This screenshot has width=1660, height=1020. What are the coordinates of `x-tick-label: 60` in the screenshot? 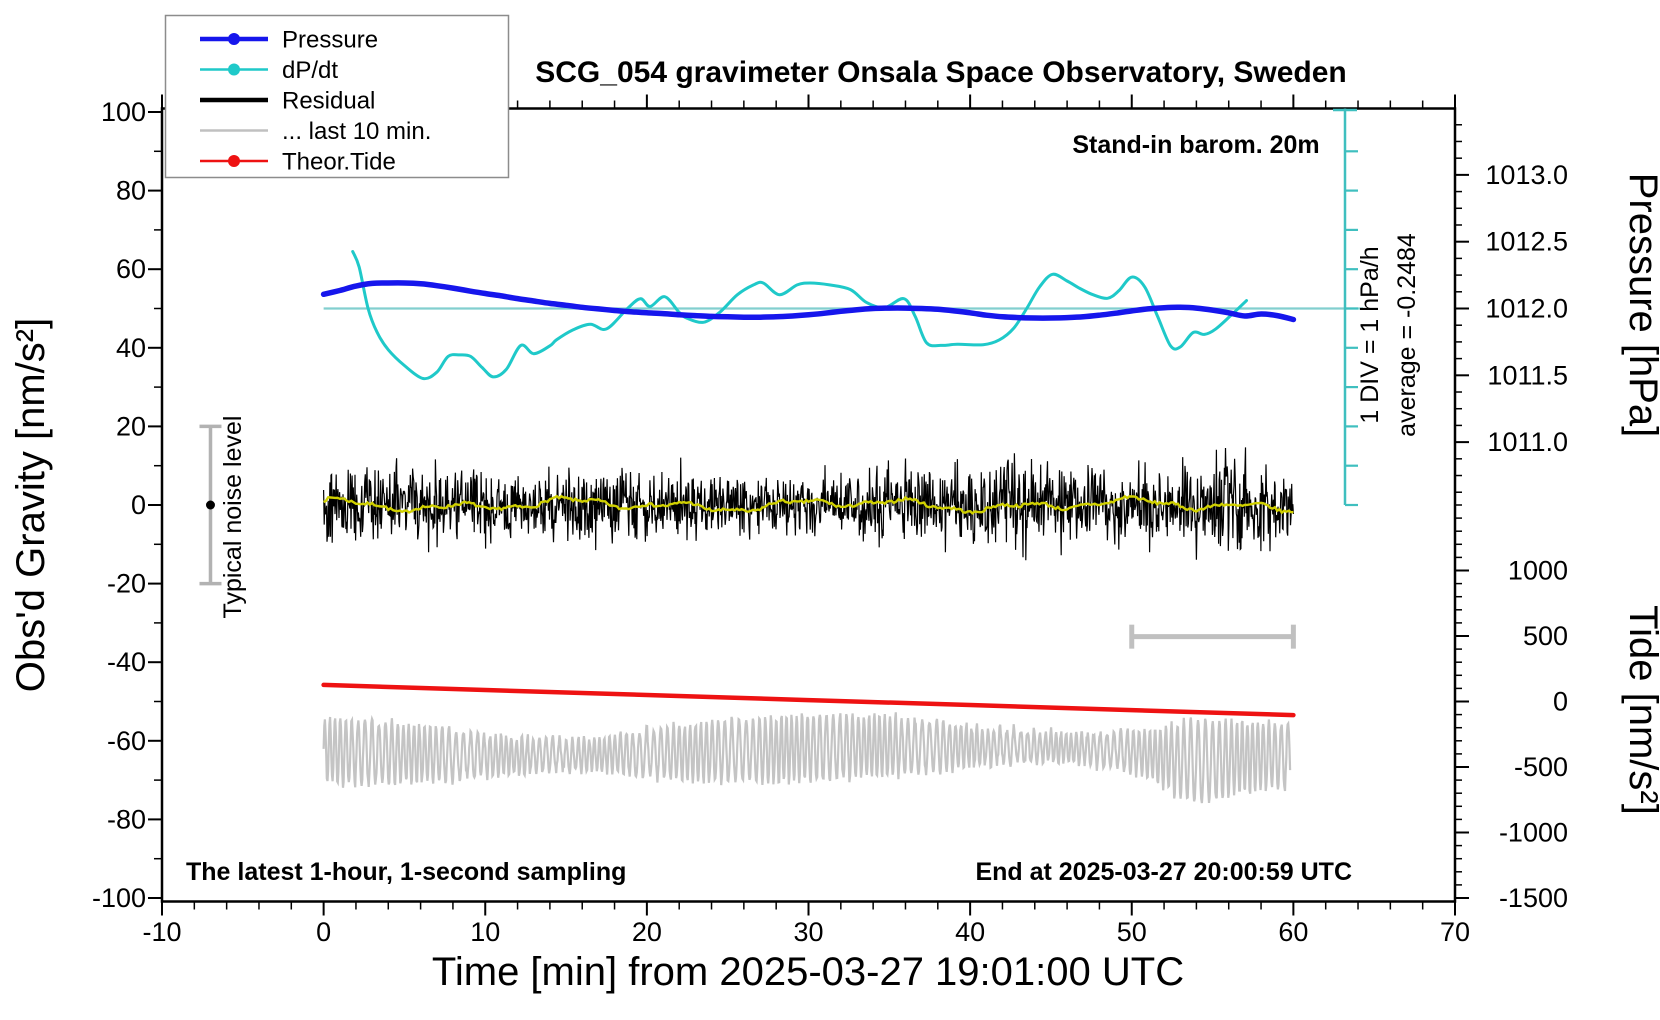 It's located at (1293, 932).